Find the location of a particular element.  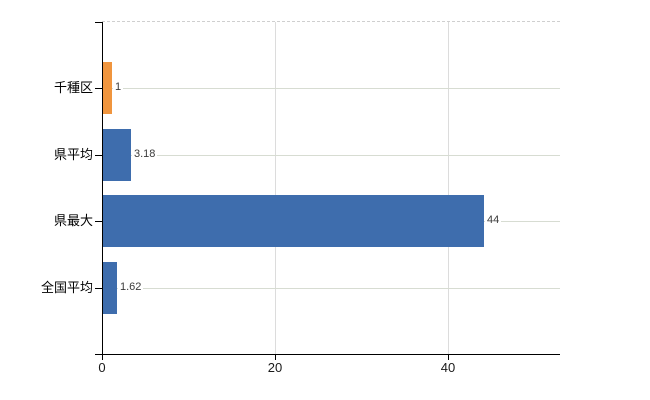

category-label: 全国平均 is located at coordinates (66, 287).